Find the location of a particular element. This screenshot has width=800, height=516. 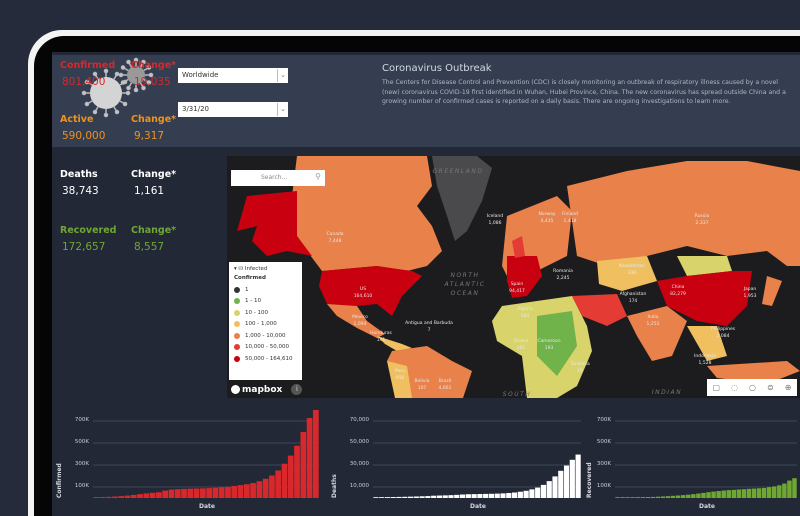

country-middle-east is located at coordinates (599, 310).